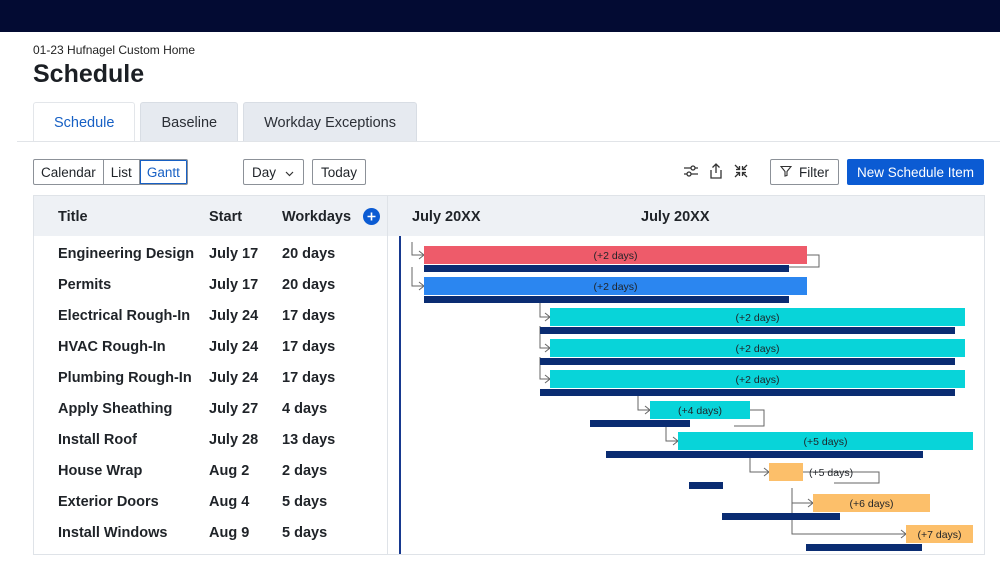  Describe the element at coordinates (84, 122) in the screenshot. I see `tab-schedule: Schedule` at that location.